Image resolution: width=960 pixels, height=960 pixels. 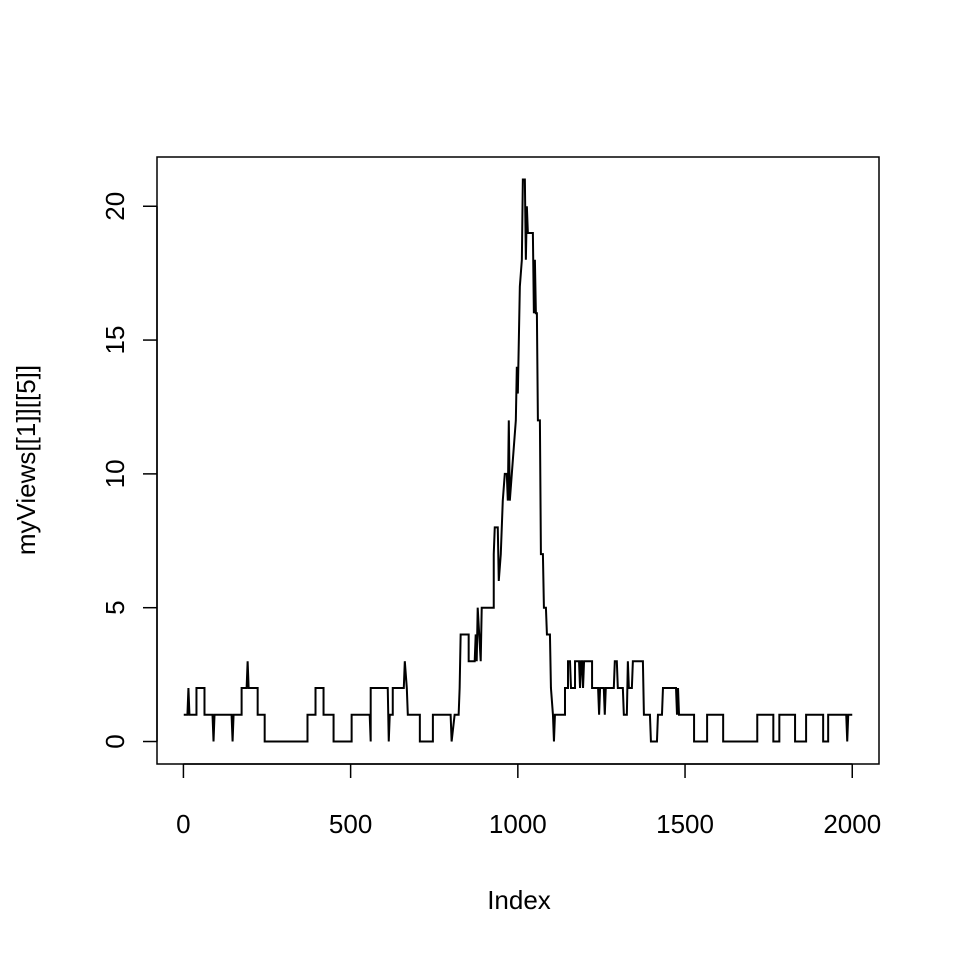 I want to click on x-tick-label: 1000, so click(x=518, y=824).